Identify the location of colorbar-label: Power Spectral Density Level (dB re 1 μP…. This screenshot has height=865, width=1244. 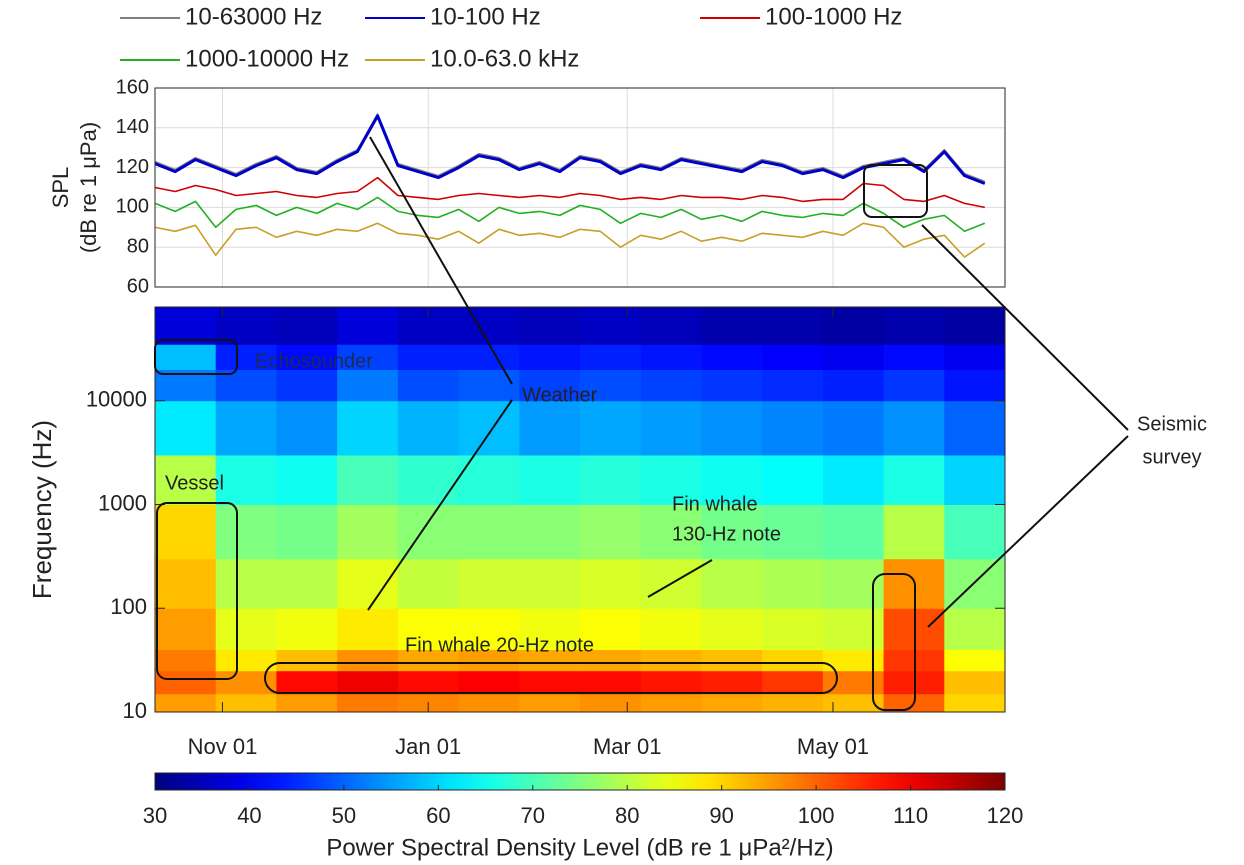
(579, 847).